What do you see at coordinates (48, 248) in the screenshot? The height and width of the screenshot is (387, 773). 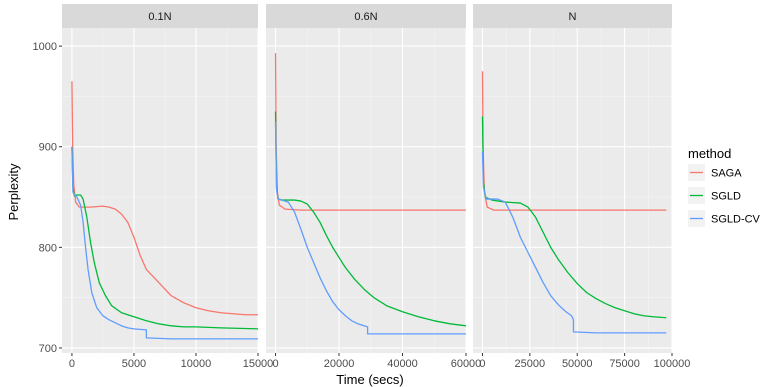 I see `y-tick-label: 800` at bounding box center [48, 248].